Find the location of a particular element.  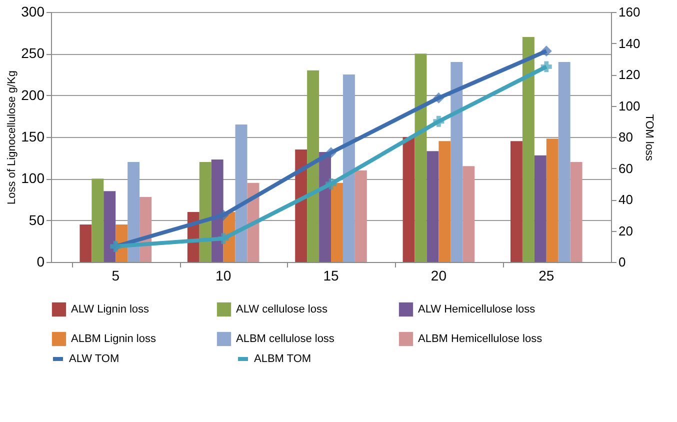

x-tick-label: 20 is located at coordinates (438, 276).